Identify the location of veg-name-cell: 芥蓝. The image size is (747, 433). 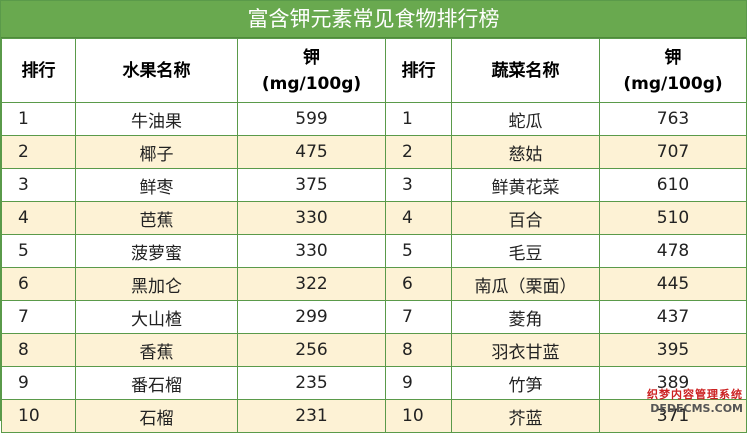
(525, 416).